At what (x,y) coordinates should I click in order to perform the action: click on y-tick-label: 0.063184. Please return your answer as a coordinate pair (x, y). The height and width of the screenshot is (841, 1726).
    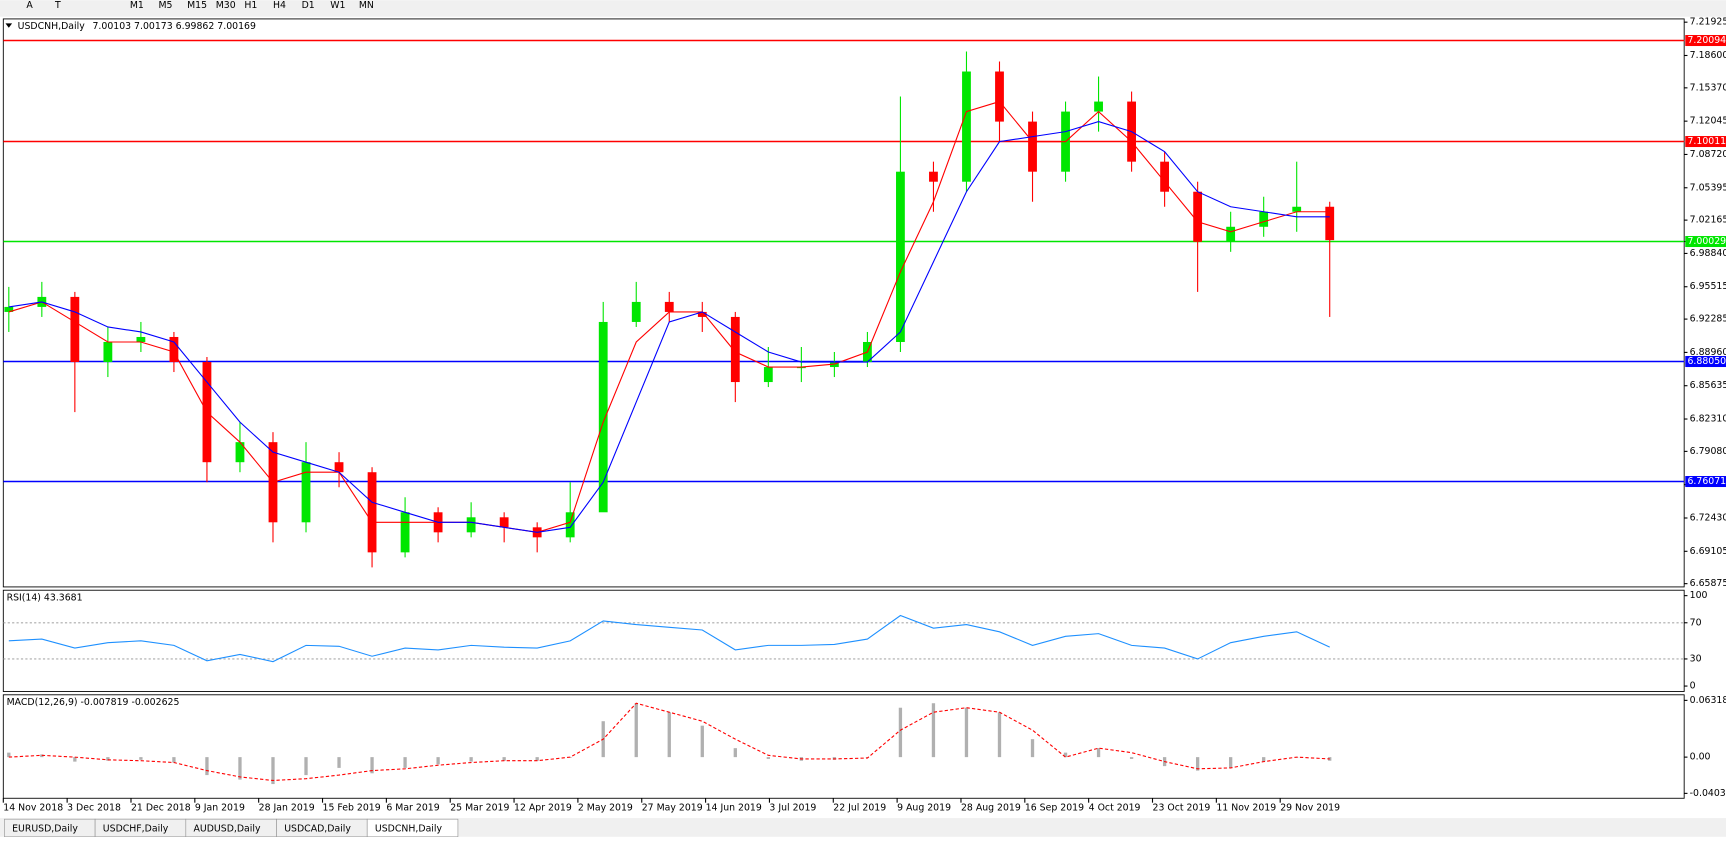
    Looking at the image, I should click on (1708, 700).